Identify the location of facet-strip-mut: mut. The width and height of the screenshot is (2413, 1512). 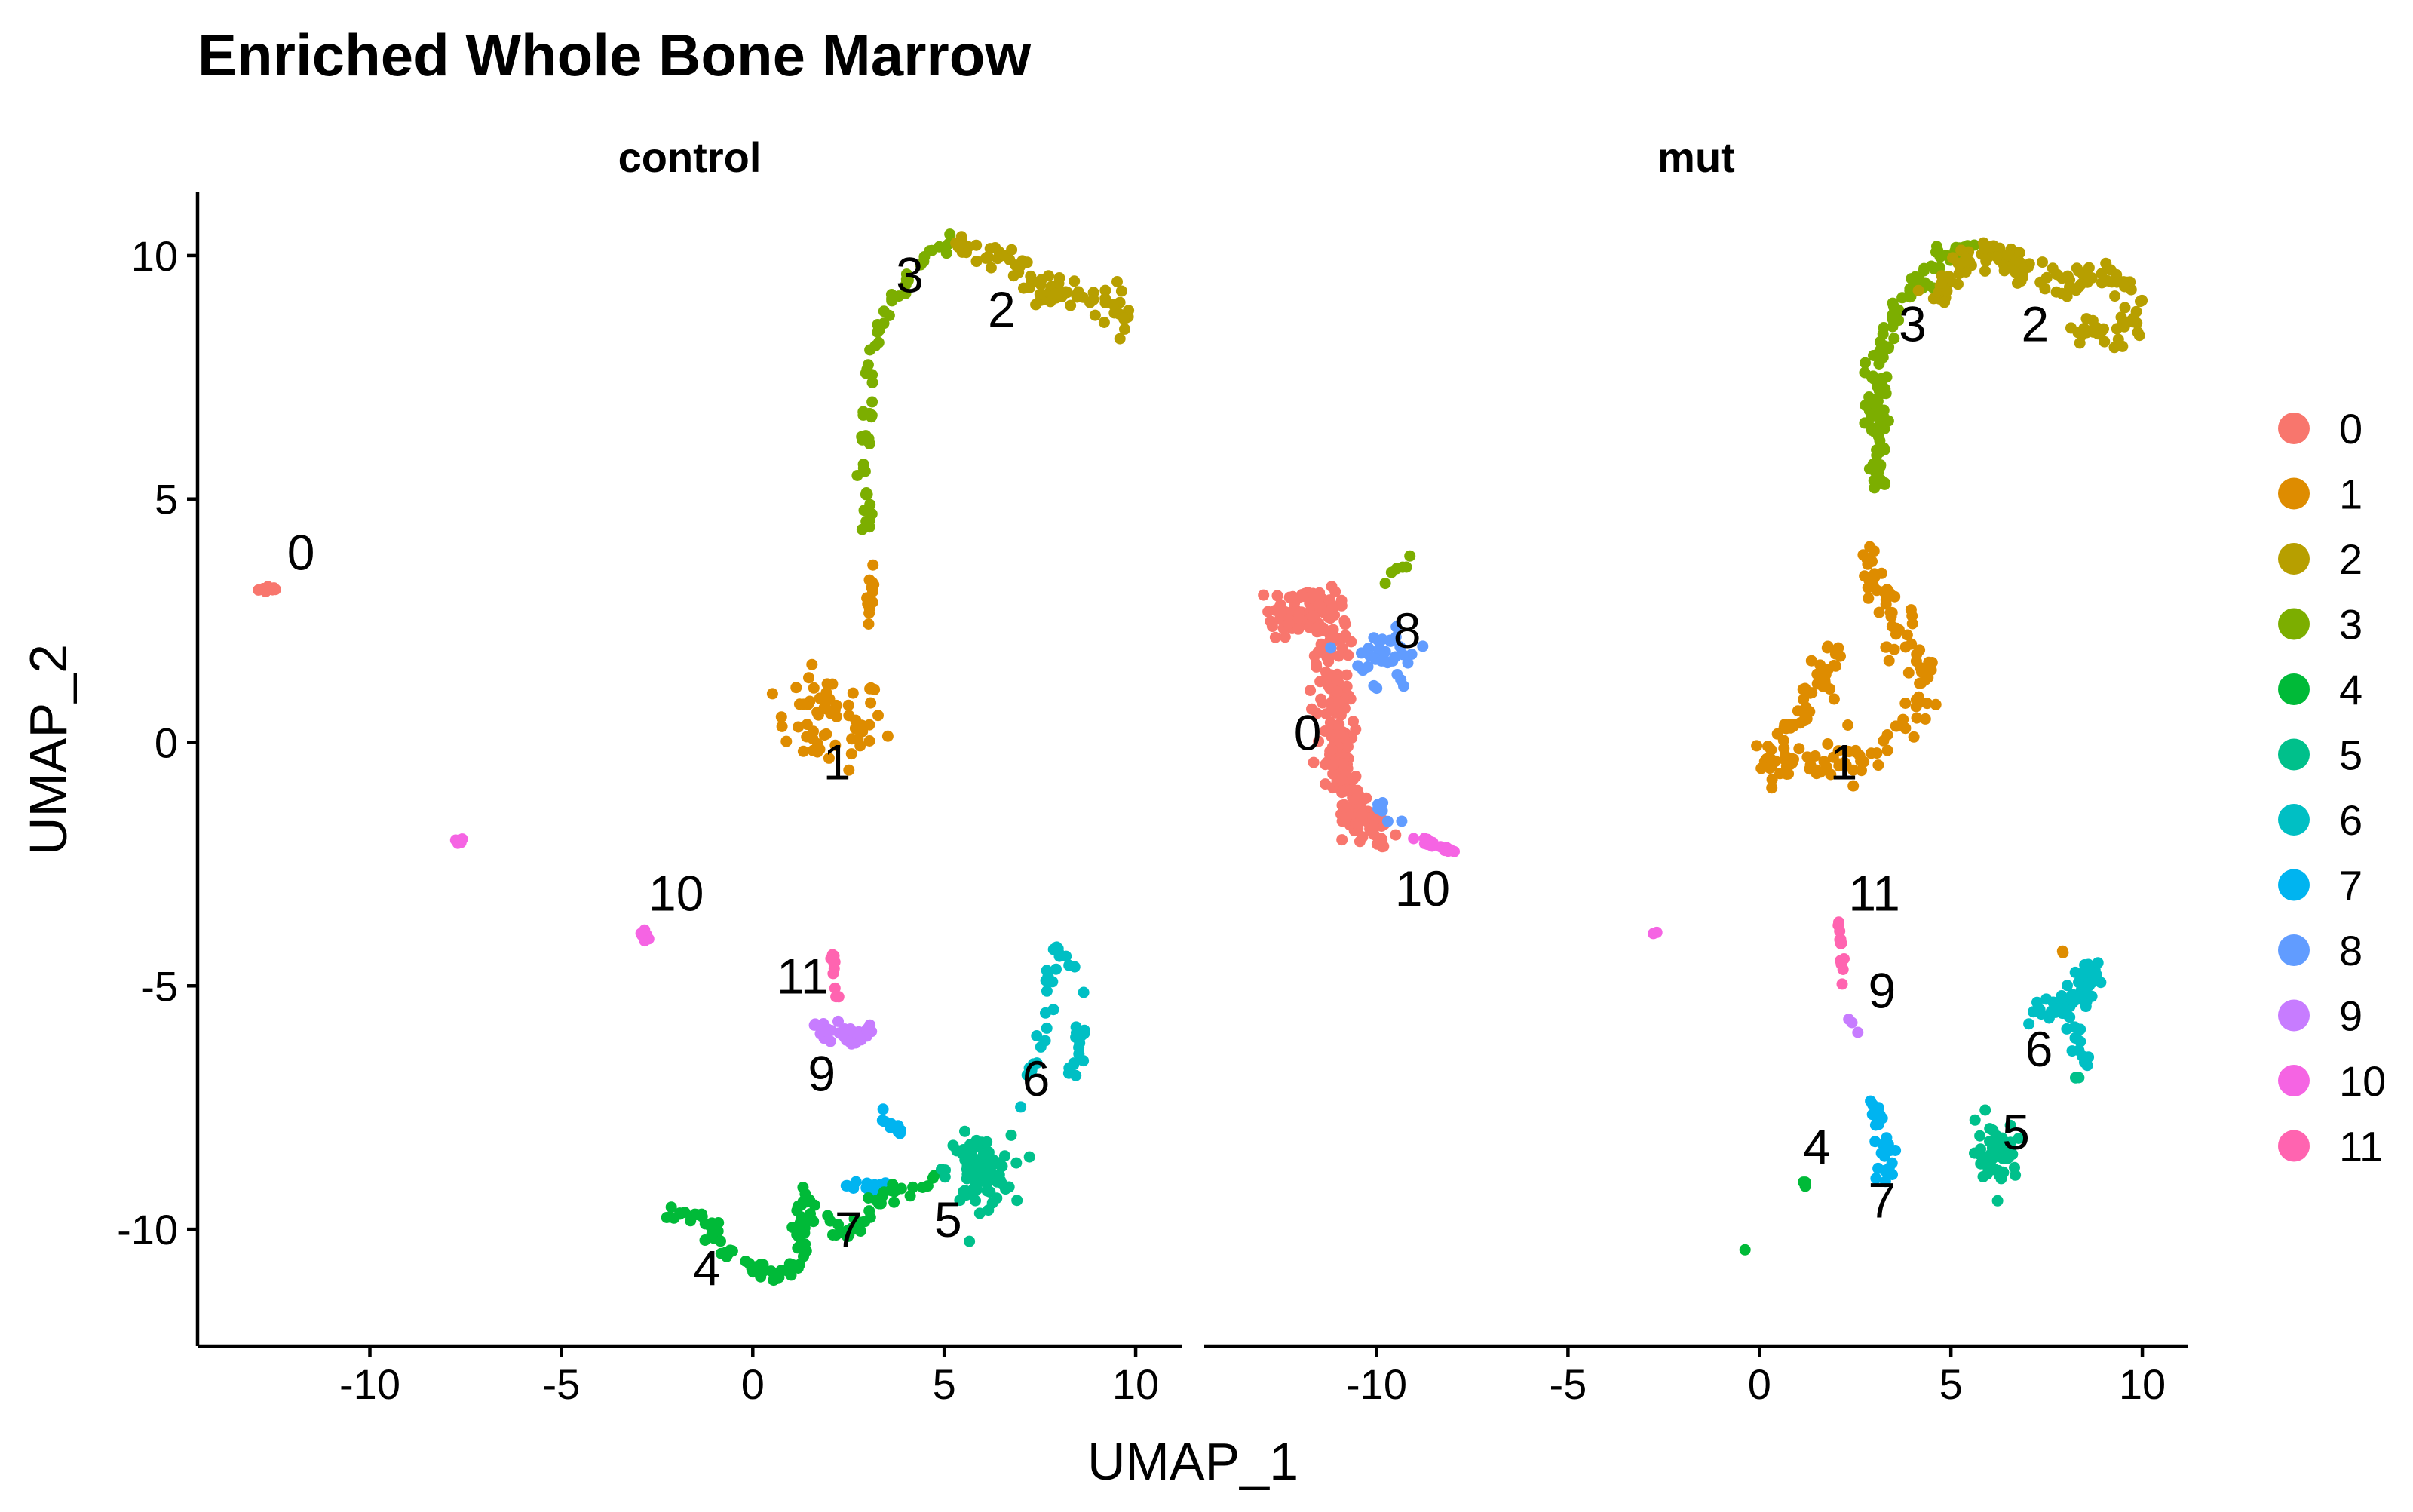
(1696, 157).